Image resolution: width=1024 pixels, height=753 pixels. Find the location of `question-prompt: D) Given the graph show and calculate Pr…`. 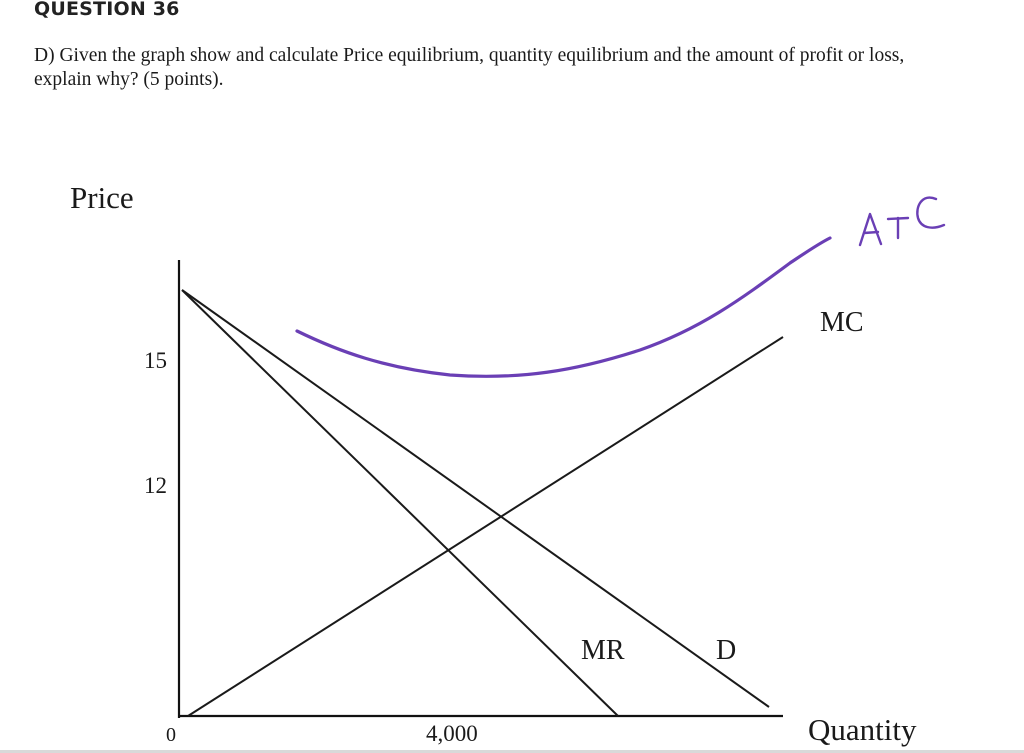

question-prompt: D) Given the graph show and calculate Pr… is located at coordinates (514, 68).